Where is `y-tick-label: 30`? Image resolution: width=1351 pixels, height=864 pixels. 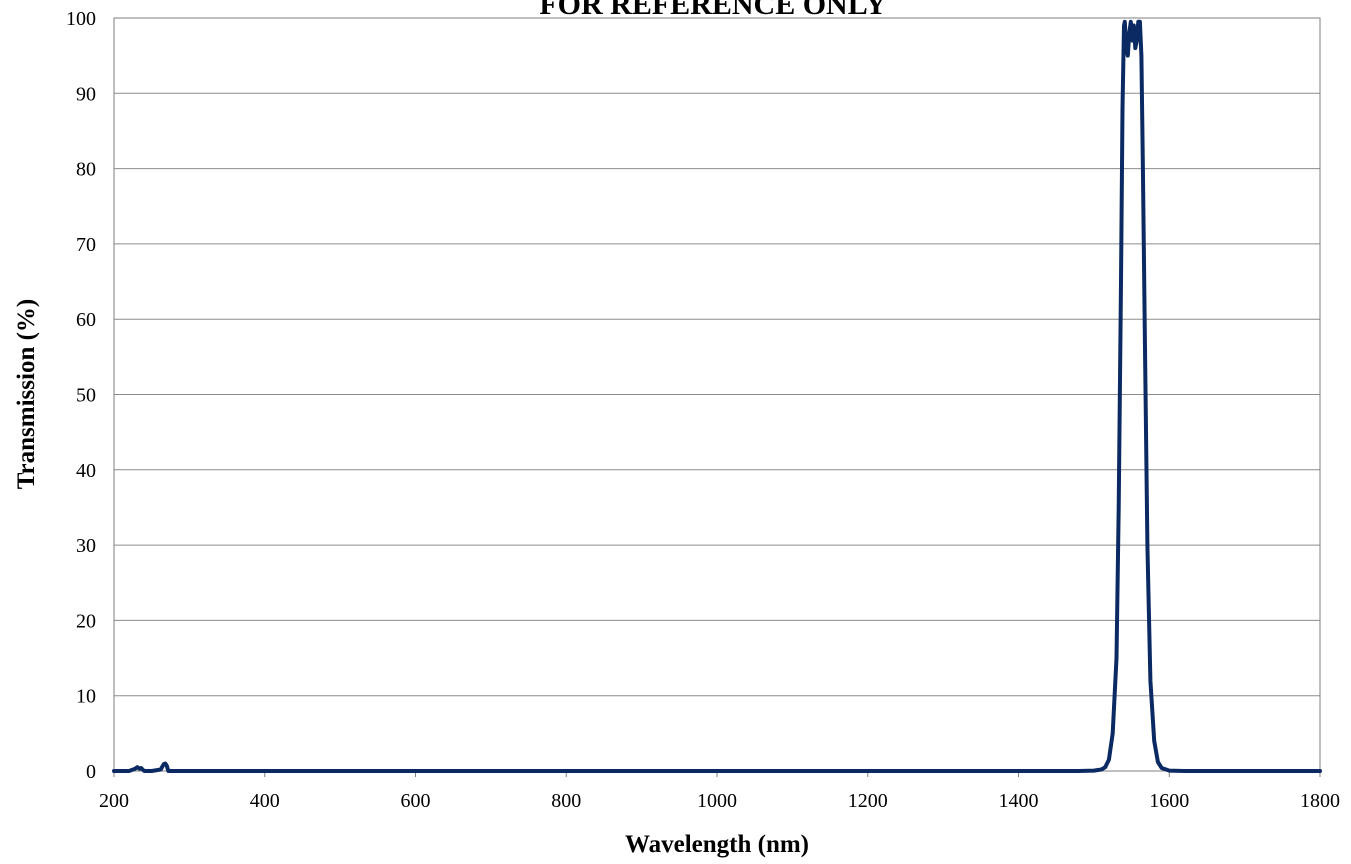 y-tick-label: 30 is located at coordinates (86, 546).